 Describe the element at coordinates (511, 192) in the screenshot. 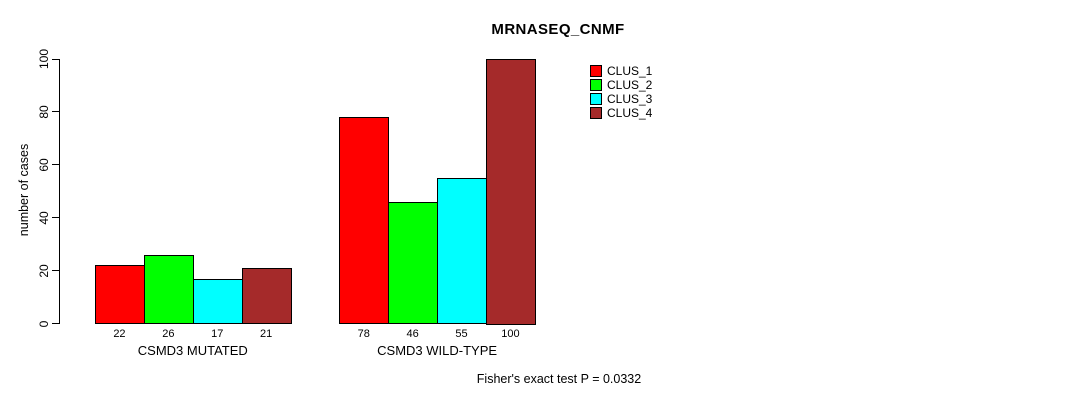

I see `bar-clus_4-group2` at that location.